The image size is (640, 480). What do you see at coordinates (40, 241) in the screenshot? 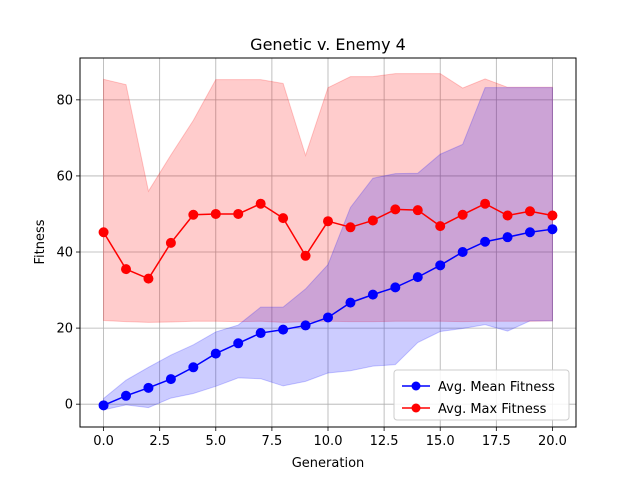
I see `y-axis-label: Fitness` at bounding box center [40, 241].